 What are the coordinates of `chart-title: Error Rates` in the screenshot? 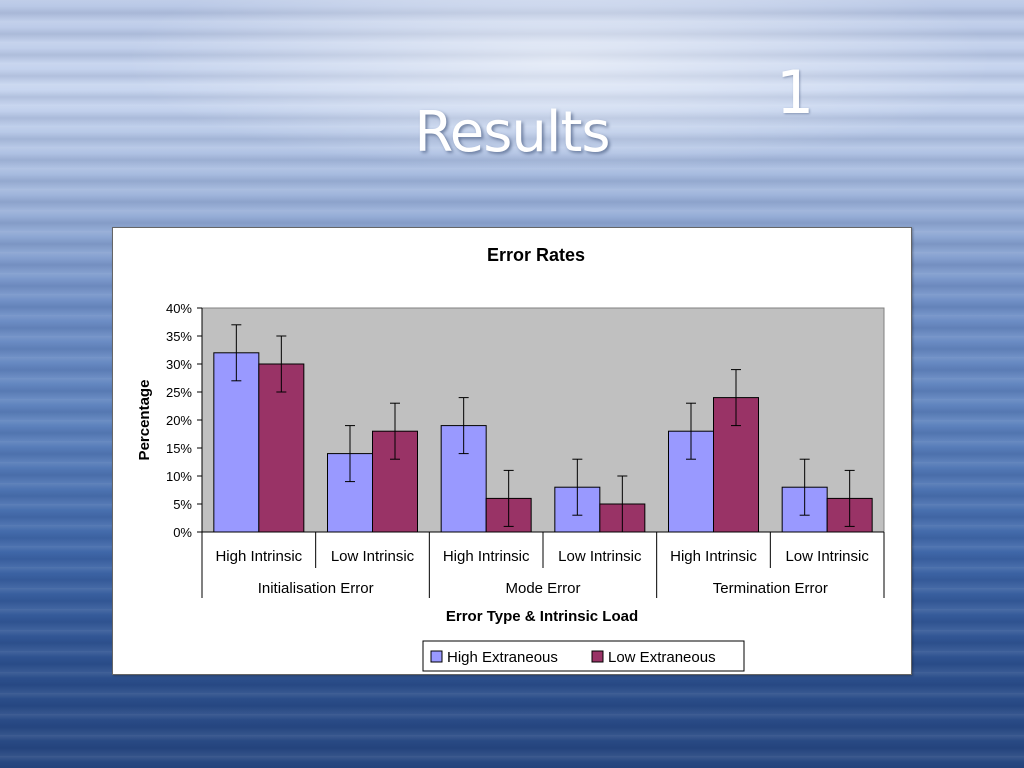 It's located at (536, 255).